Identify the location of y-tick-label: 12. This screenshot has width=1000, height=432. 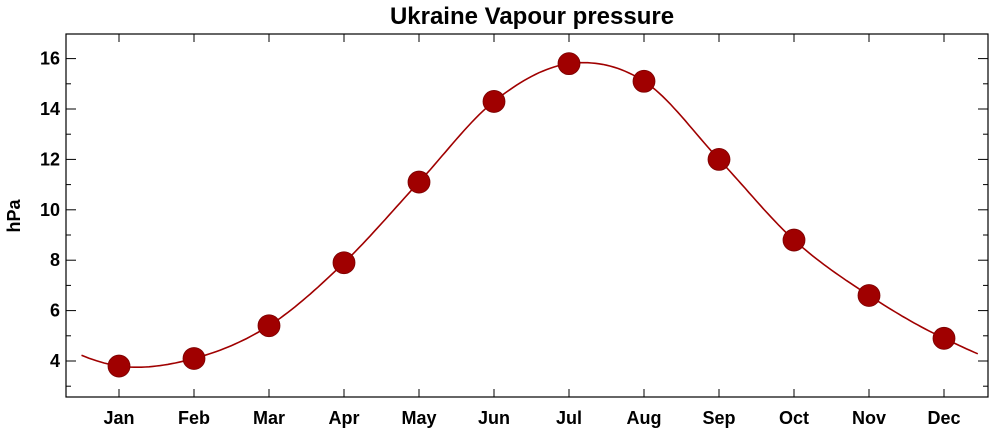
(50, 159).